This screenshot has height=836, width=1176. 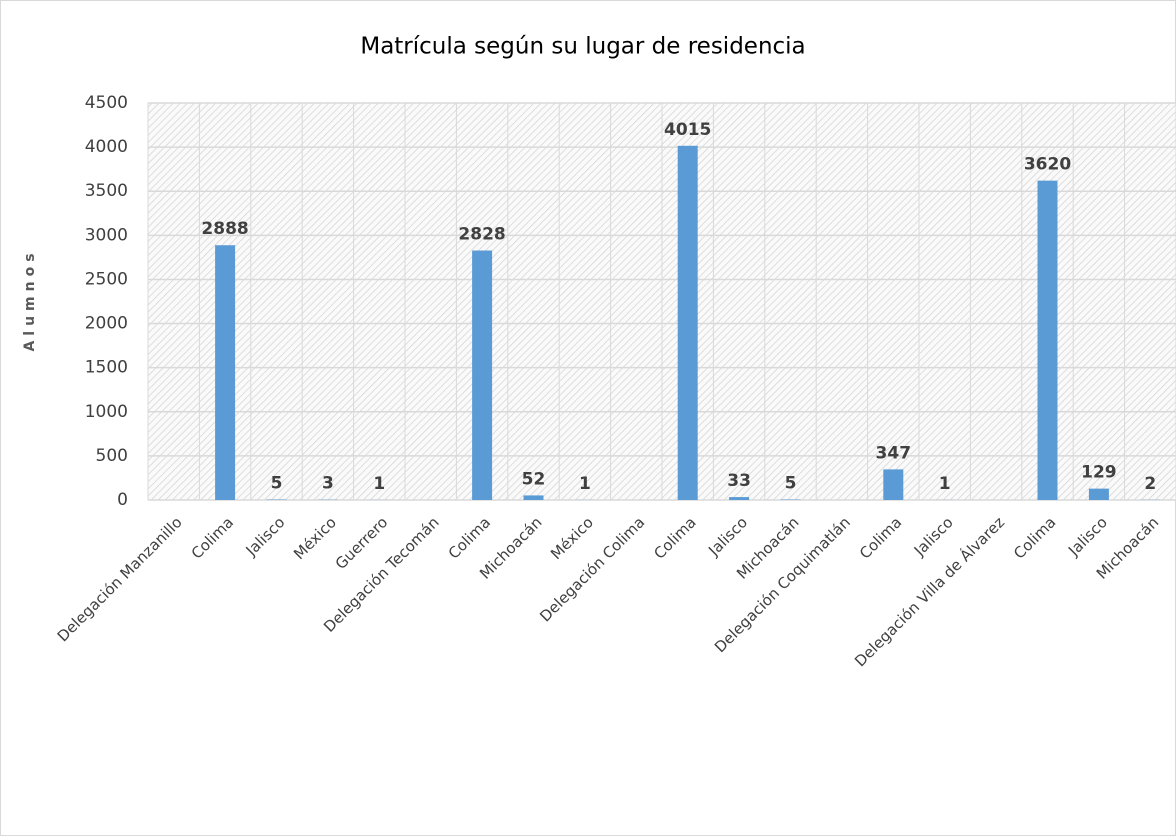 I want to click on y-tick-label: 3000, so click(x=106, y=235).